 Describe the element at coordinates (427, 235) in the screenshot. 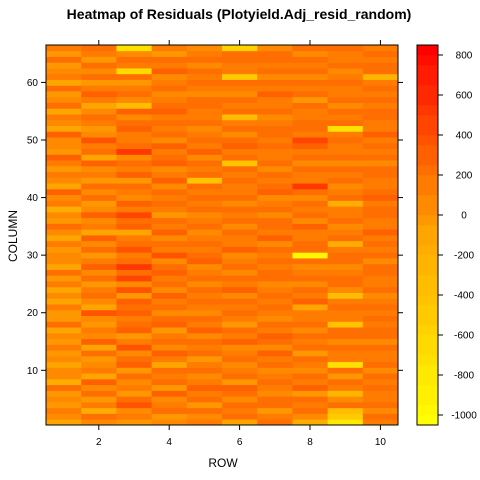

I see `colorbar` at that location.